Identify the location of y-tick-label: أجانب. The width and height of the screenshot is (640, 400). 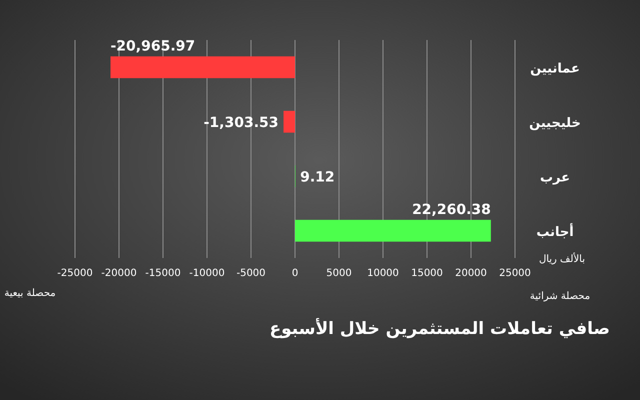
(555, 231).